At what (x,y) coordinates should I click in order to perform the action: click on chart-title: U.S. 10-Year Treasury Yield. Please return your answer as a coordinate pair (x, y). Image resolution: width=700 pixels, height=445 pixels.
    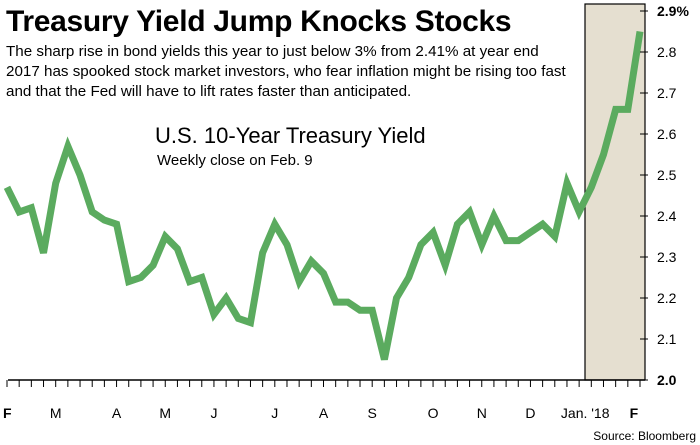
    Looking at the image, I should click on (290, 135).